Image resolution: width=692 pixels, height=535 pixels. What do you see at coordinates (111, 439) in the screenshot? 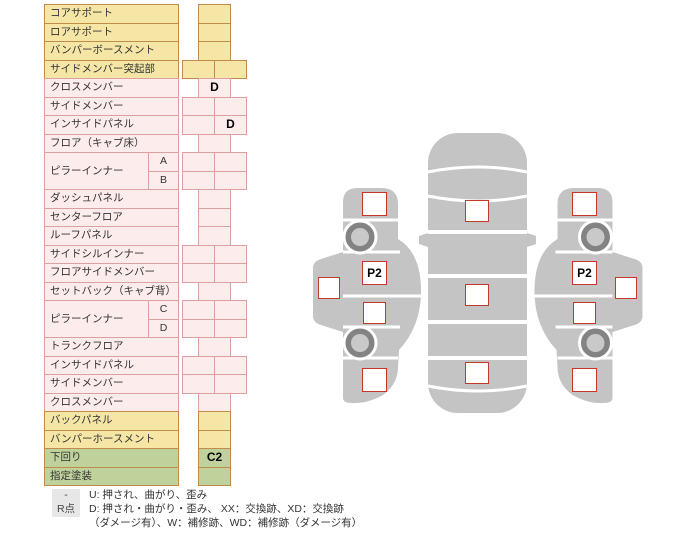
I see `part-label: バンパーホースメント` at bounding box center [111, 439].